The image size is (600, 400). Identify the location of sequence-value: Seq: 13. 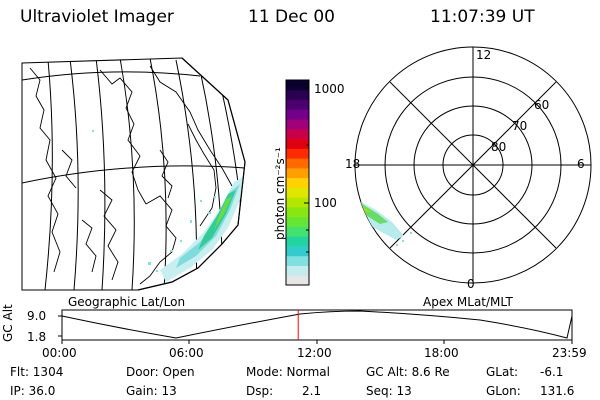
(389, 391).